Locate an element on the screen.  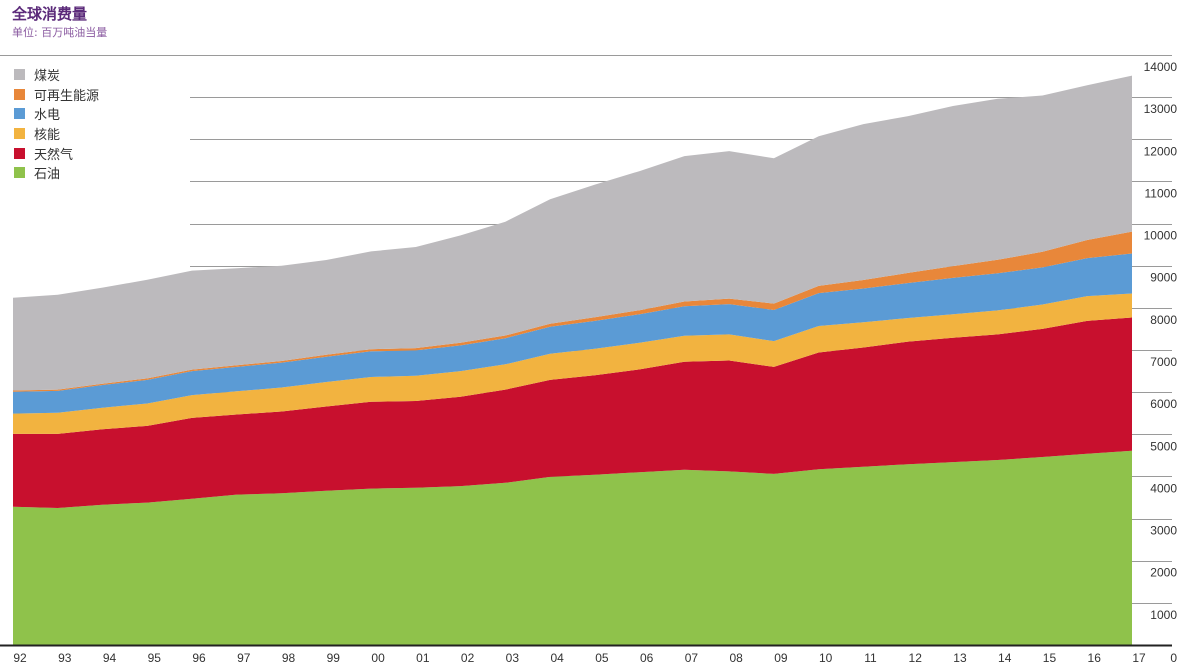
y-tick-label: 0 is located at coordinates (1173, 658).